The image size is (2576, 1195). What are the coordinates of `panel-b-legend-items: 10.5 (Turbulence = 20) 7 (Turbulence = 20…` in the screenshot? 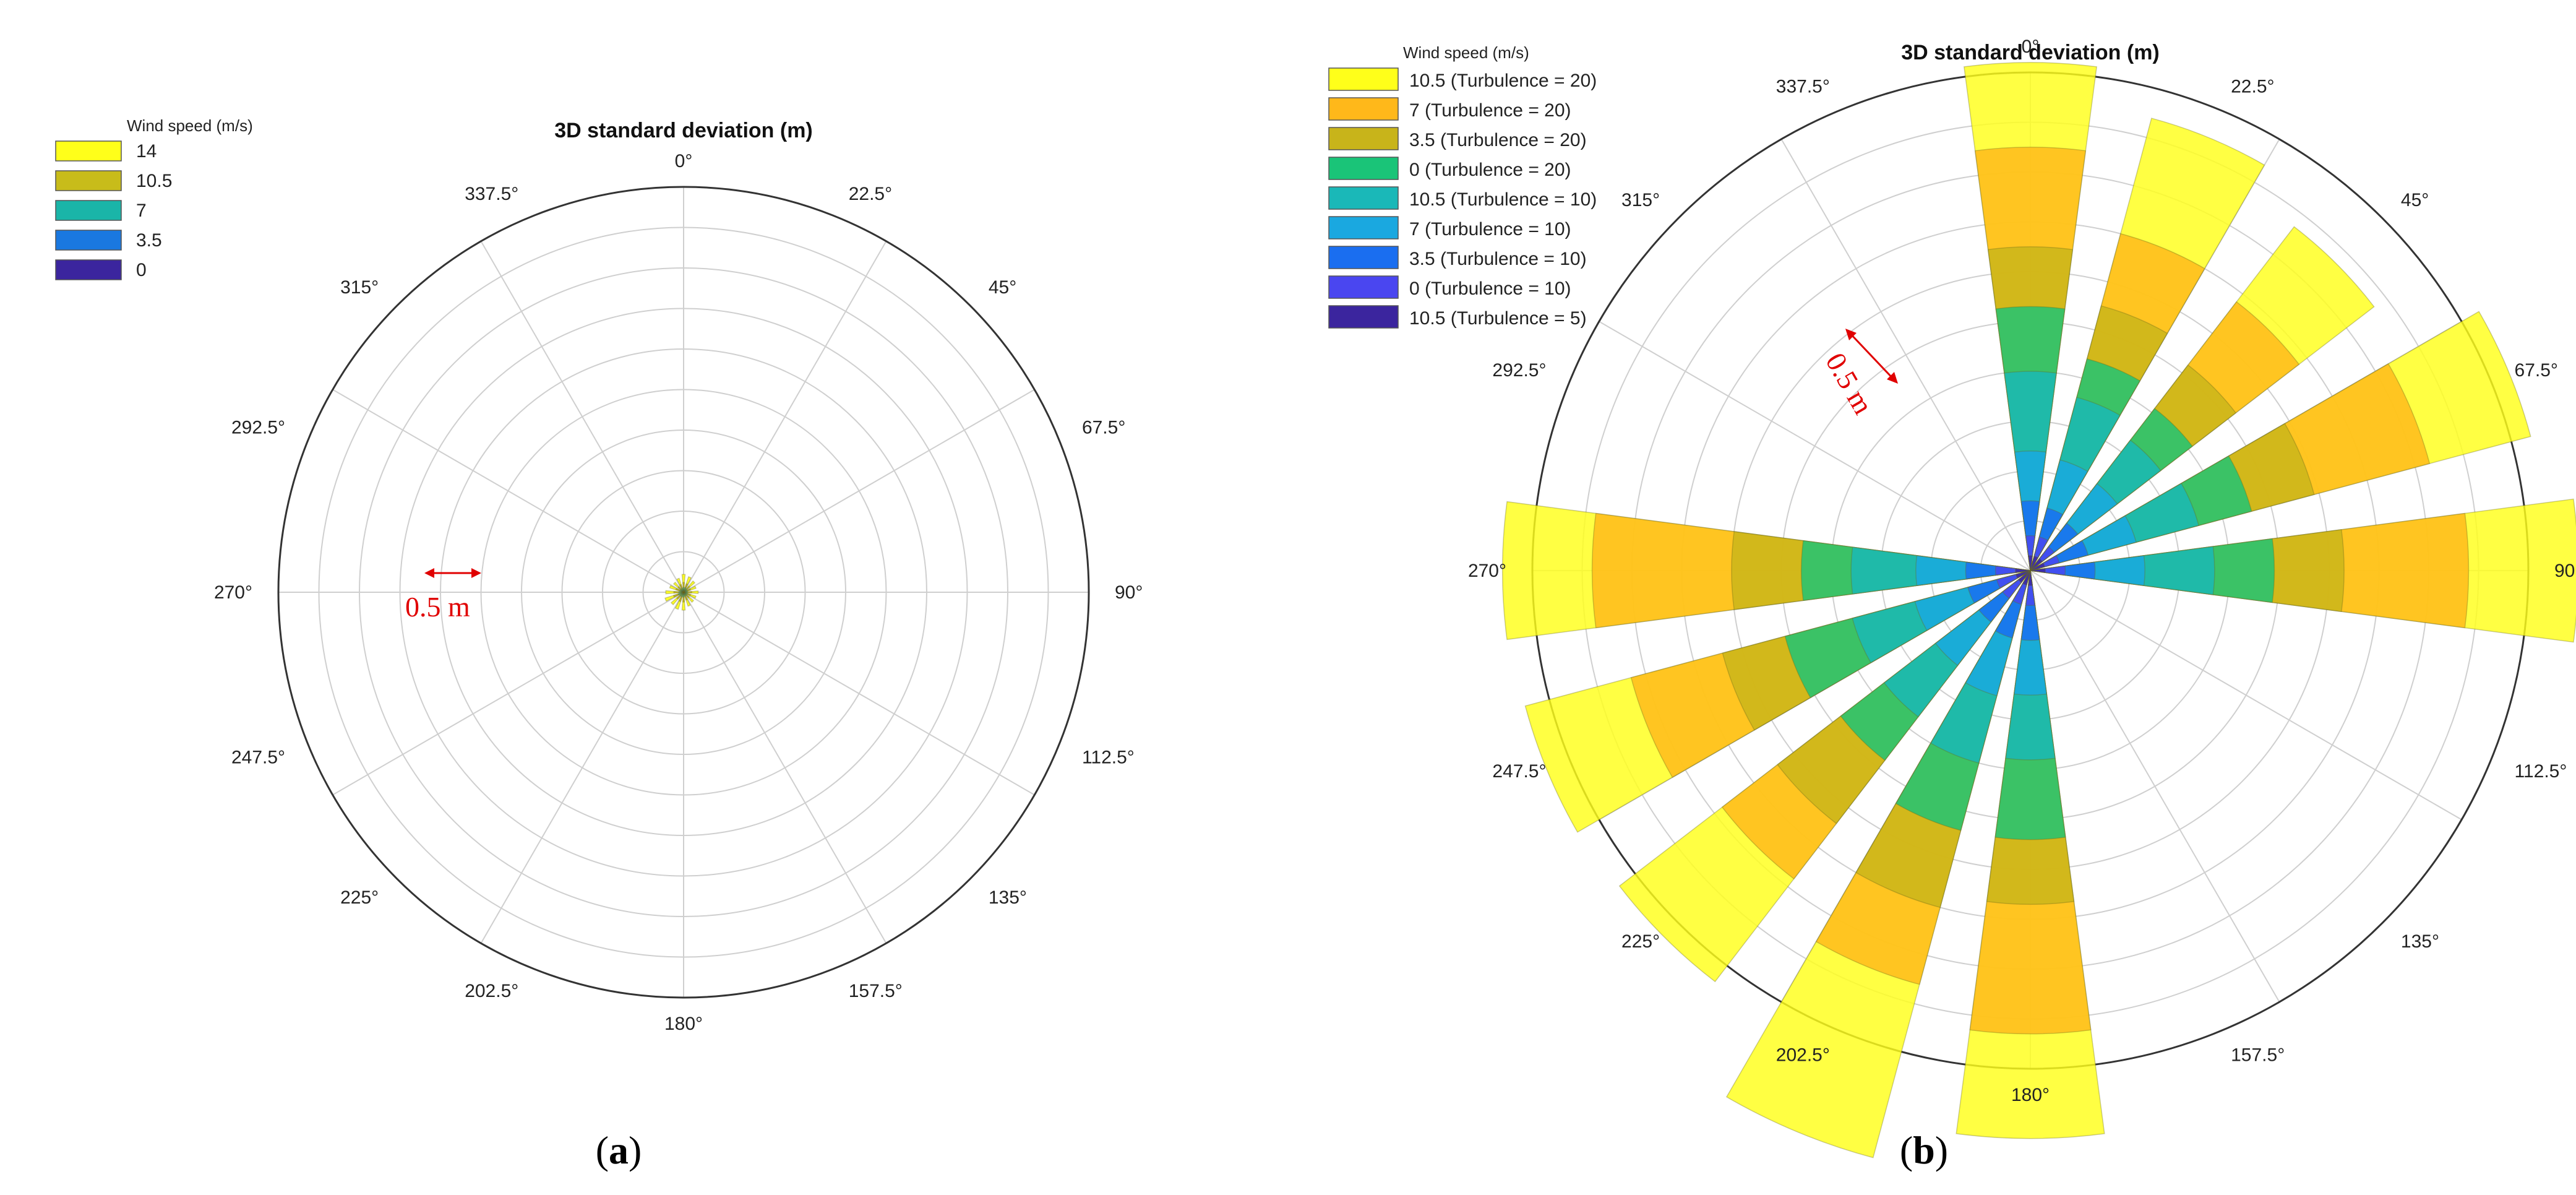 It's located at (1462, 198).